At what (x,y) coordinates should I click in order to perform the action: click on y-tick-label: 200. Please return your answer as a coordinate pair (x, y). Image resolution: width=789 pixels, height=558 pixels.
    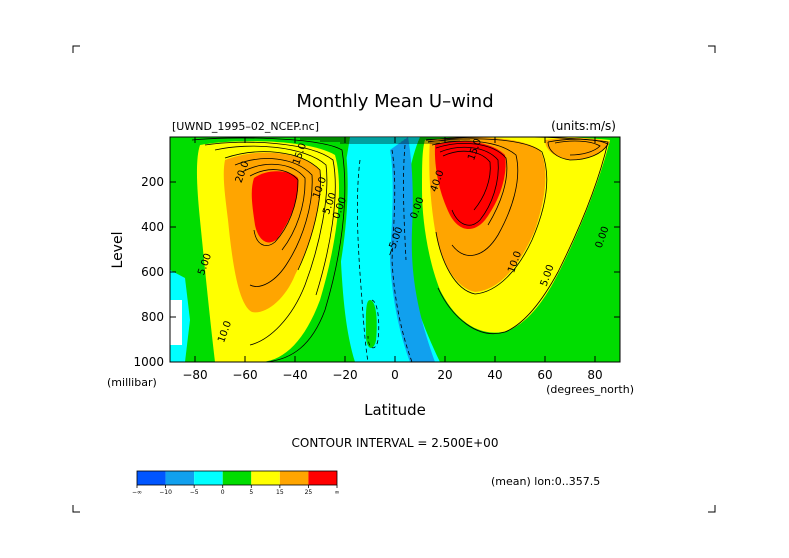
    Looking at the image, I should click on (152, 182).